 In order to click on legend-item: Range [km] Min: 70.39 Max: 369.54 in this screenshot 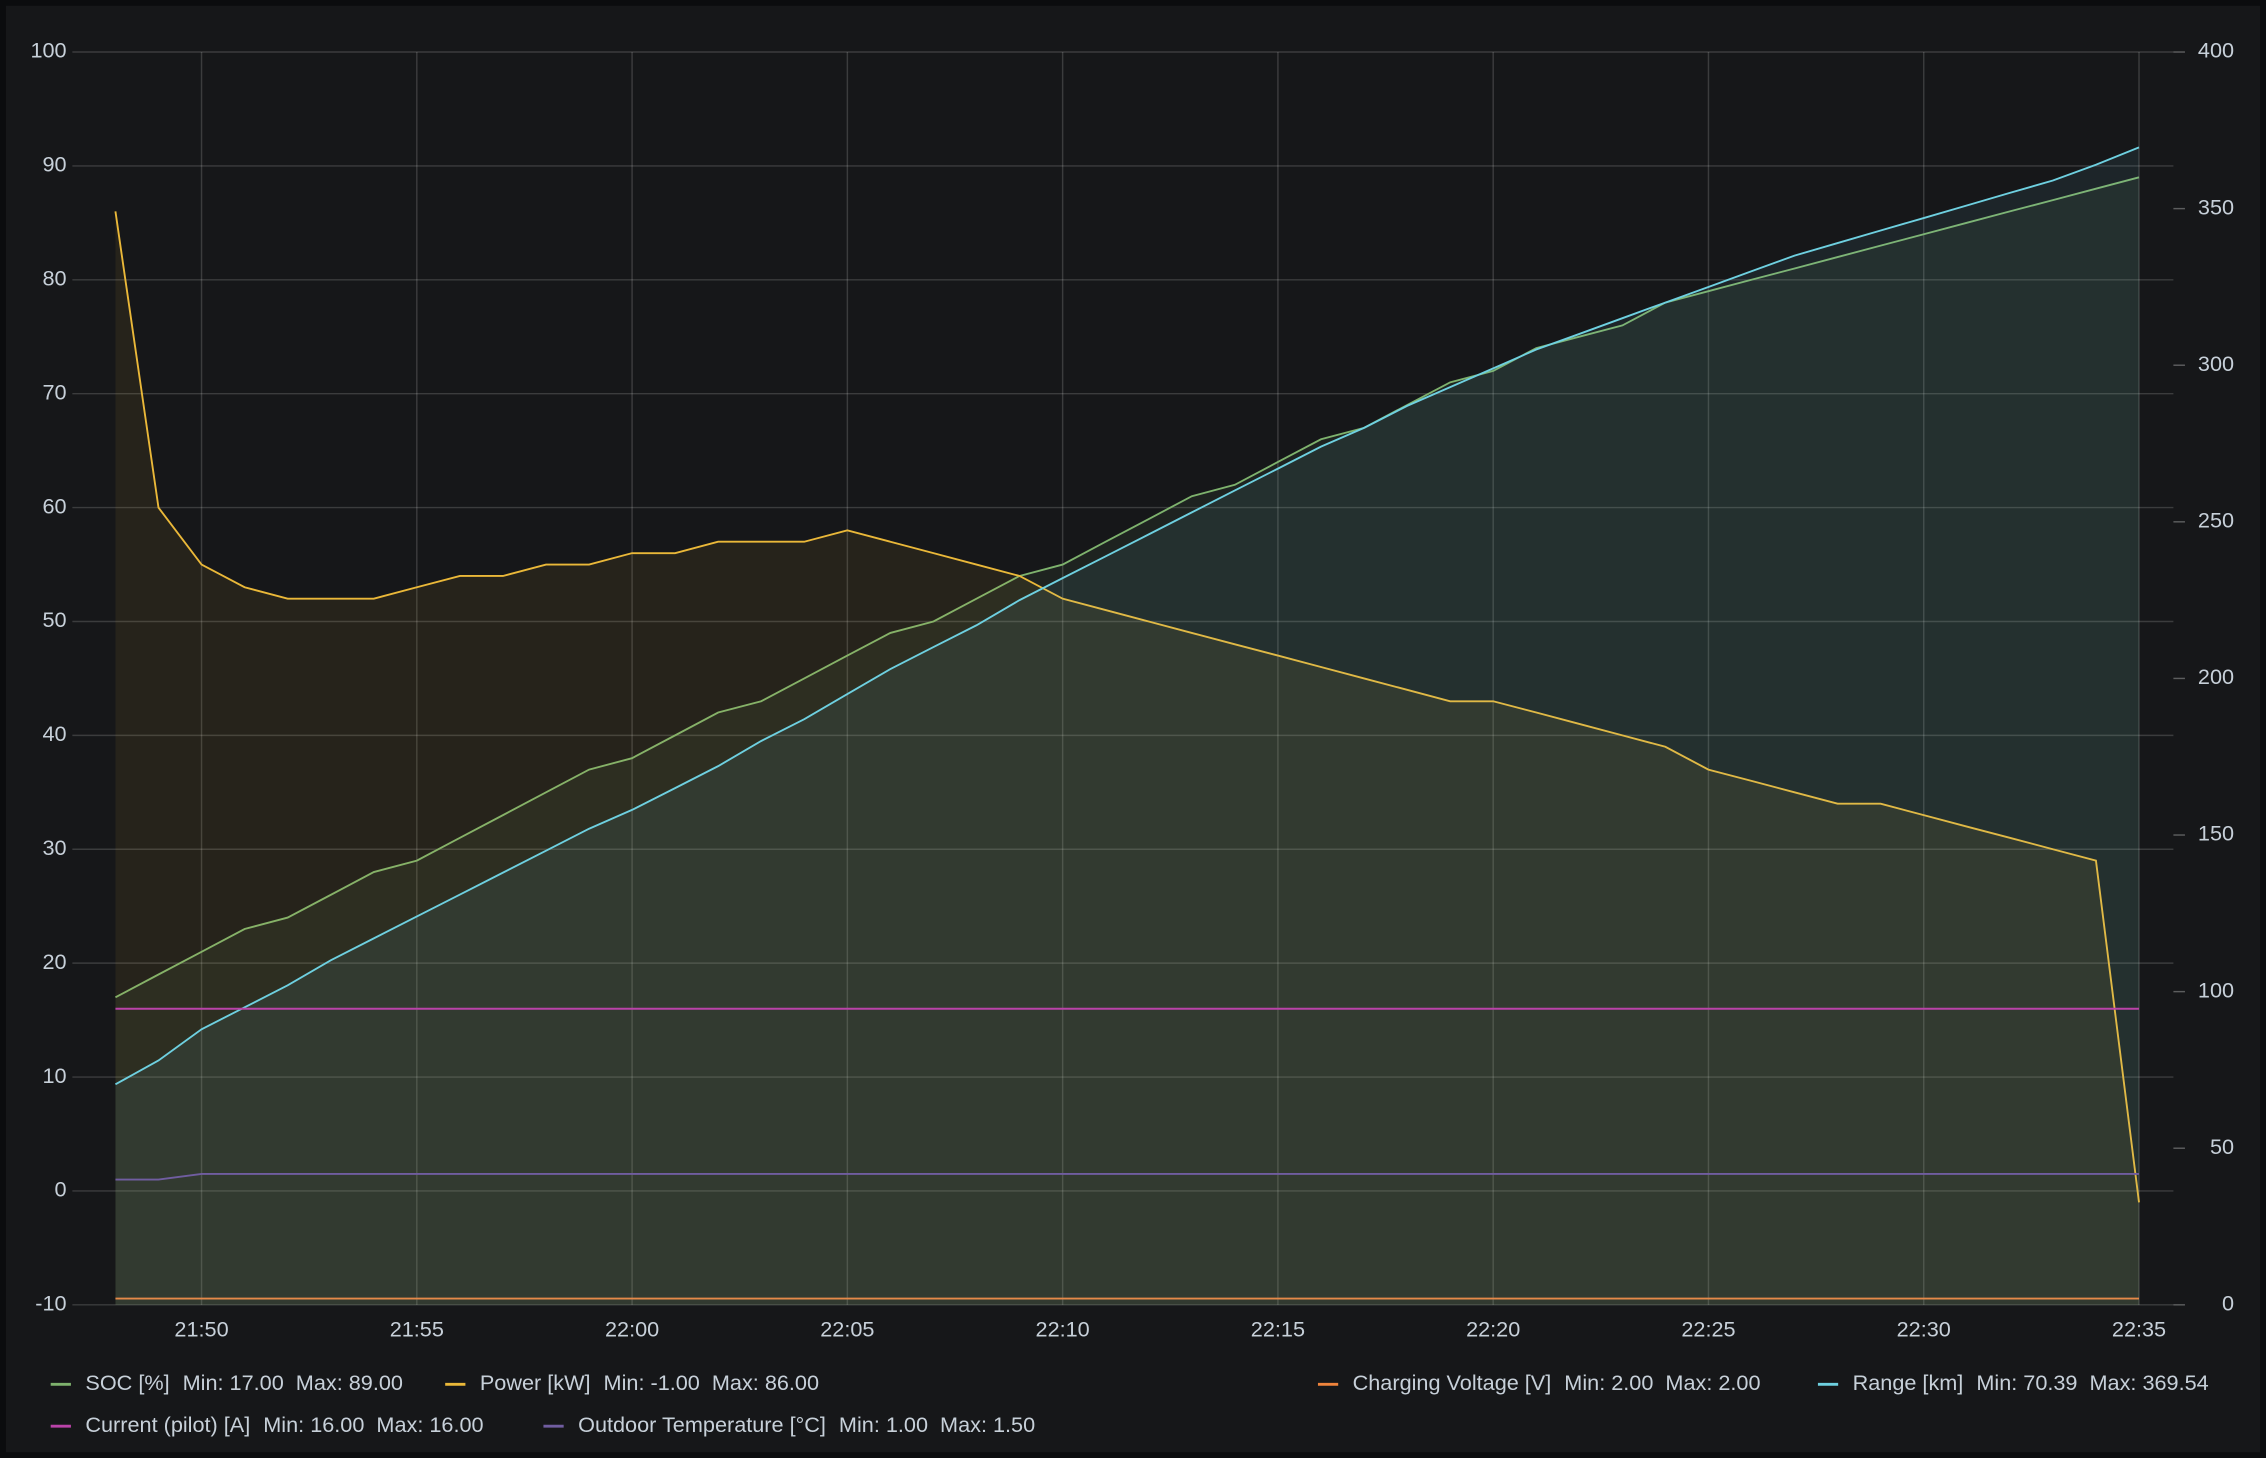, I will do `click(2013, 1382)`.